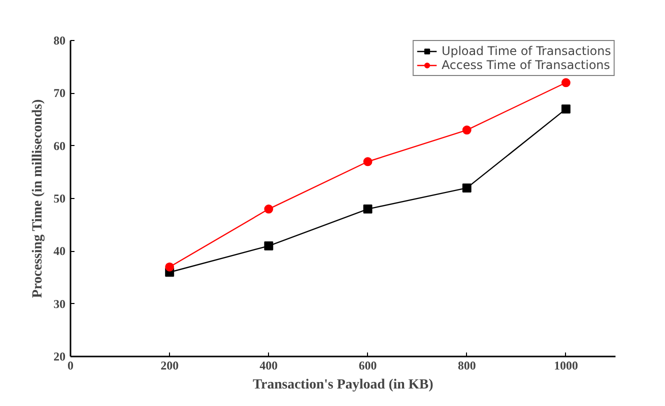 The image size is (665, 406). What do you see at coordinates (467, 365) in the screenshot?
I see `x-tick-label: 800` at bounding box center [467, 365].